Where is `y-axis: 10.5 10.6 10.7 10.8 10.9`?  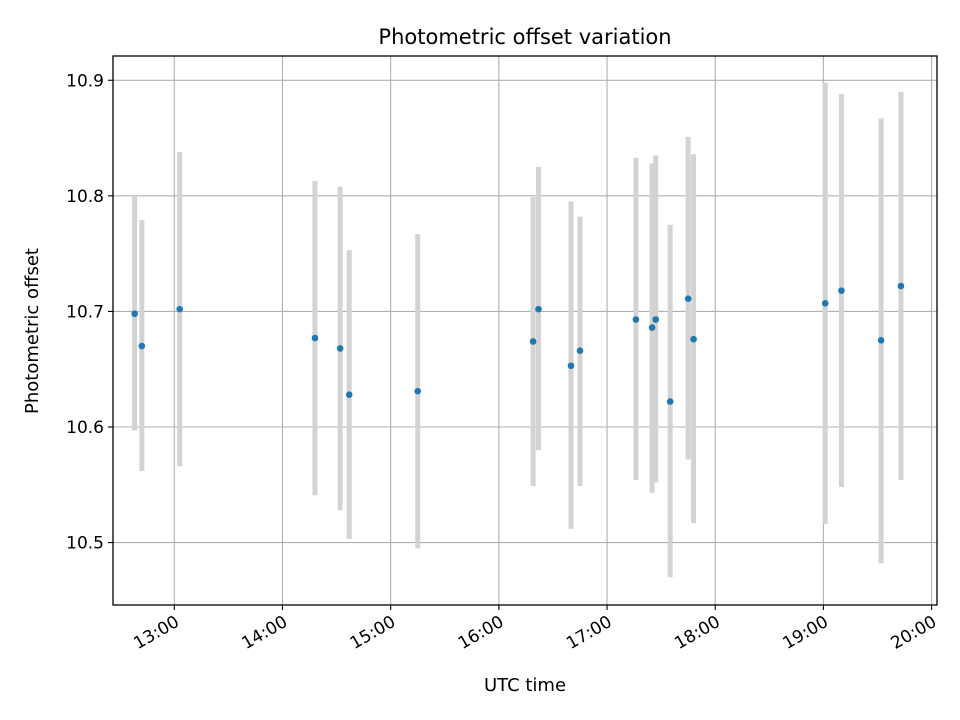
y-axis: 10.5 10.6 10.7 10.8 10.9 is located at coordinates (89, 312).